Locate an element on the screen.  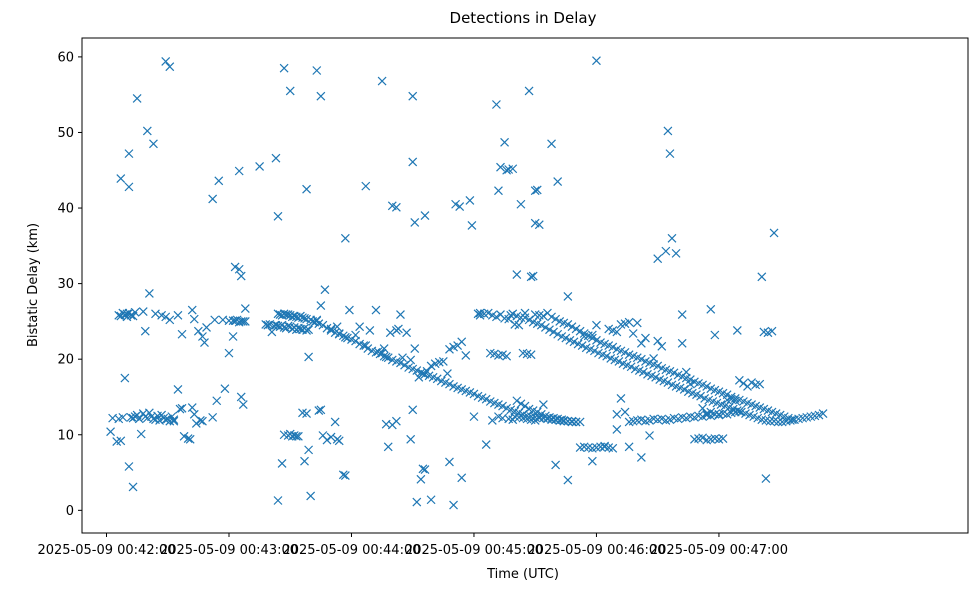
x-tick-label: 2025-05-09 00:47:00 is located at coordinates (719, 550).